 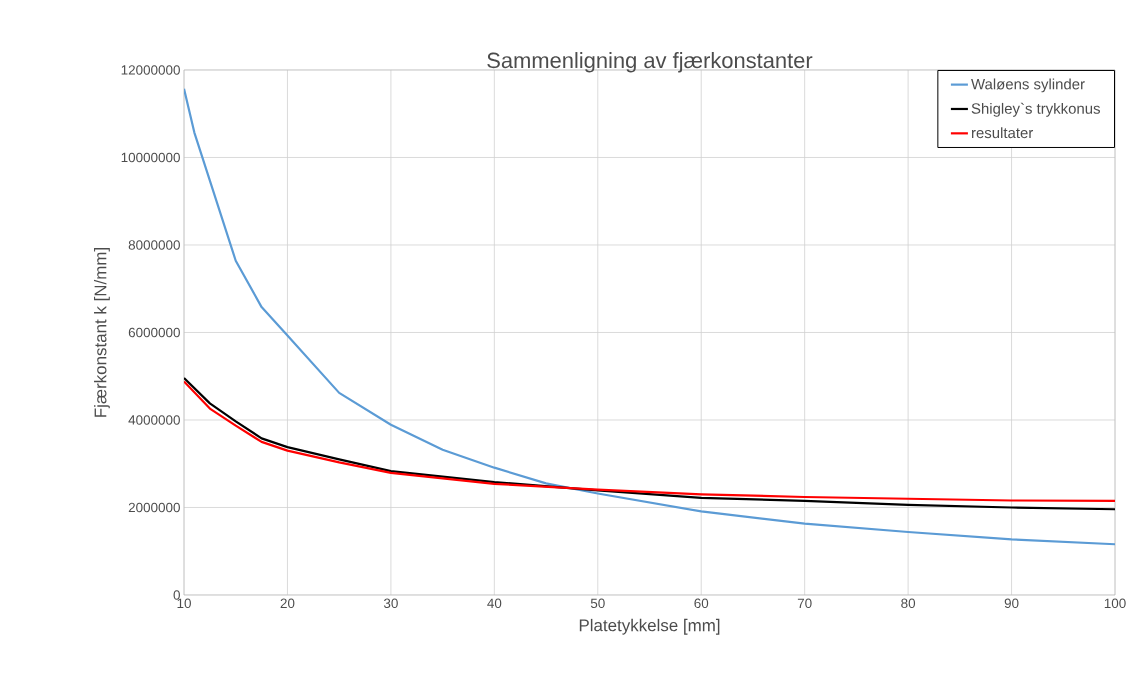 What do you see at coordinates (649, 626) in the screenshot?
I see `x-axis-title: Platetykkelse [mm]` at bounding box center [649, 626].